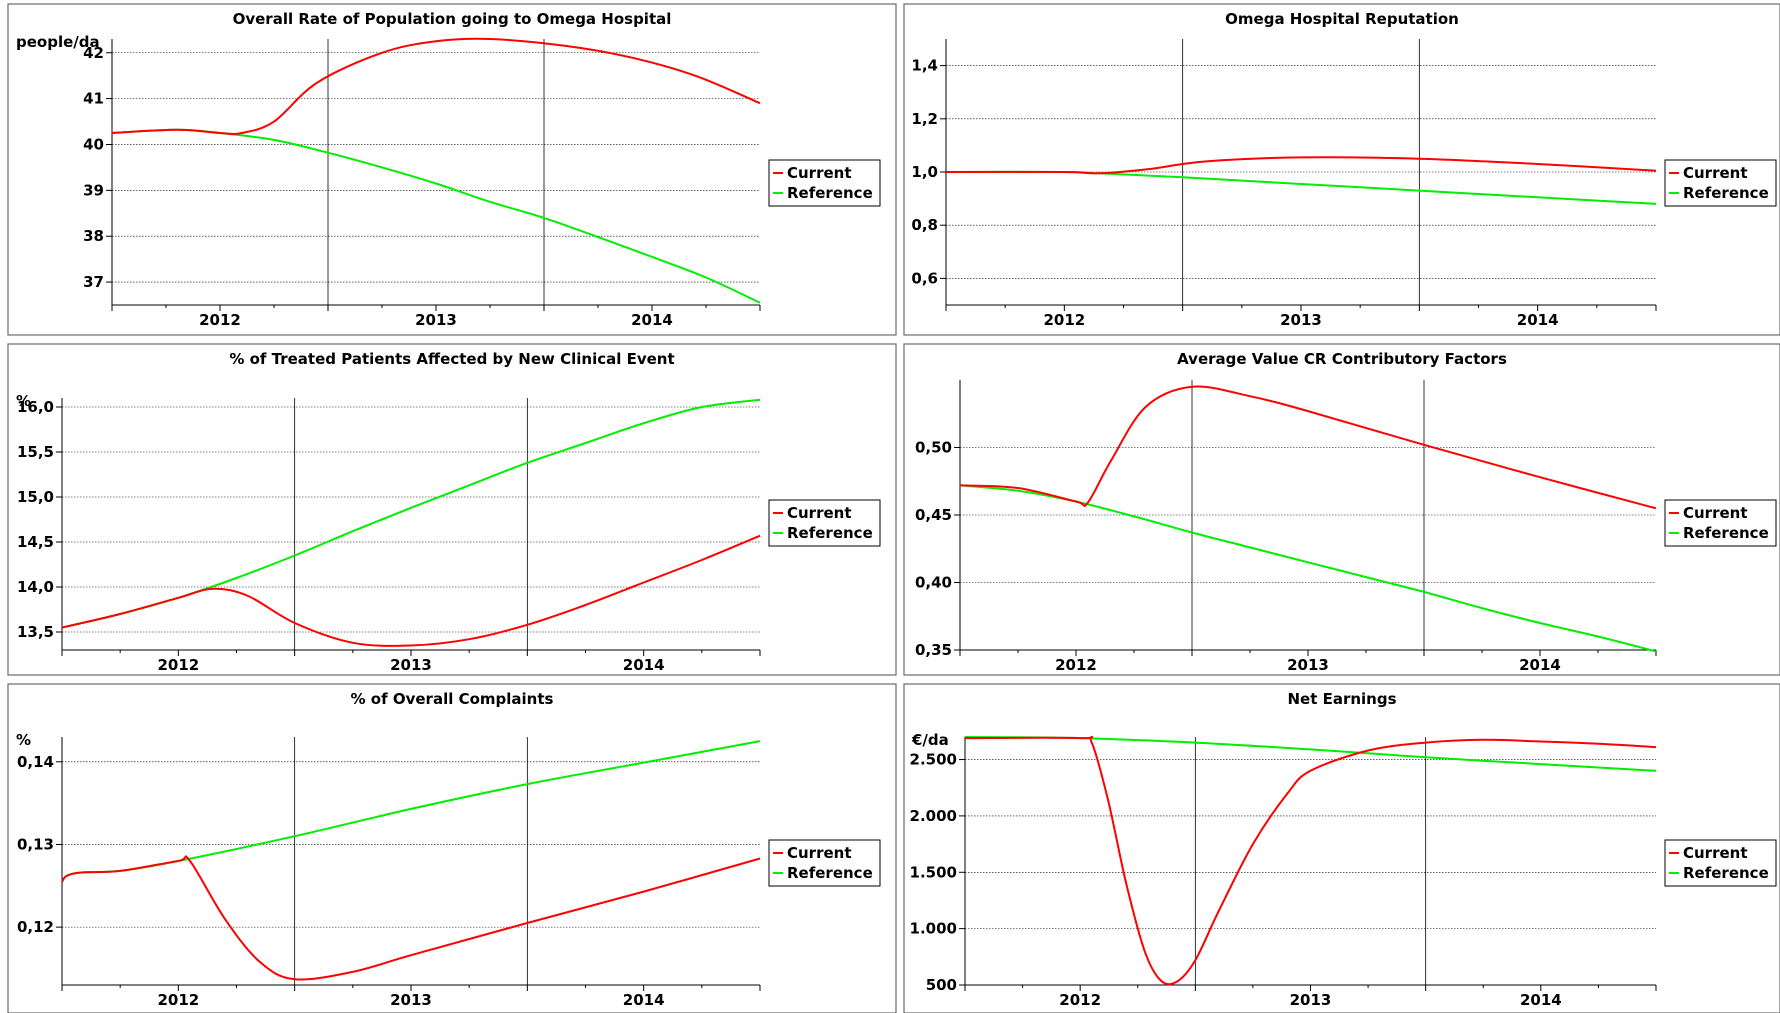  I want to click on y-tick-label: 41, so click(93, 99).